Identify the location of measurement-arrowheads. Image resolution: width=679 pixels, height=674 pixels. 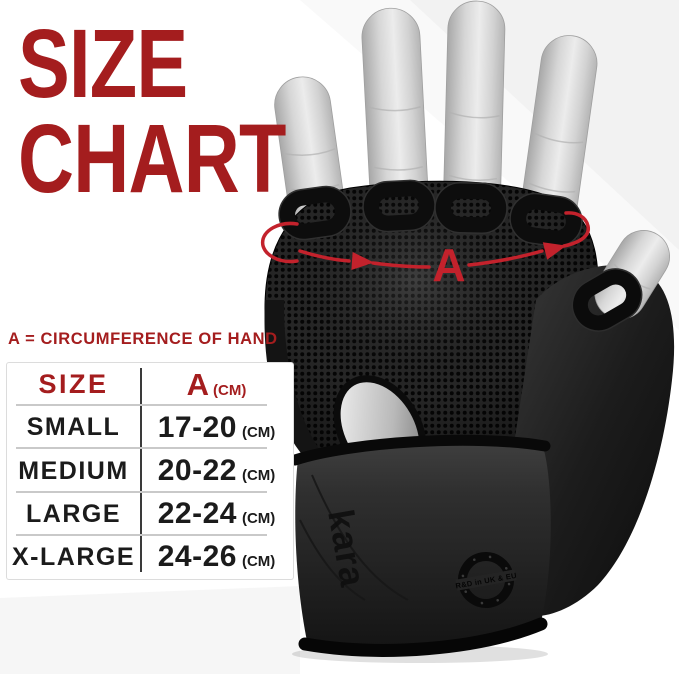
(459, 256).